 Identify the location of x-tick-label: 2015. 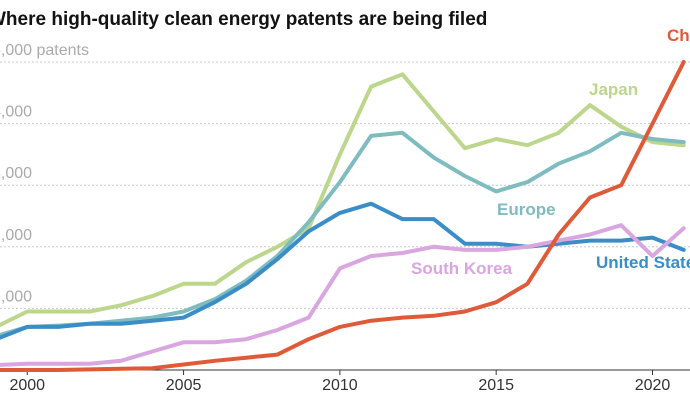
(496, 385).